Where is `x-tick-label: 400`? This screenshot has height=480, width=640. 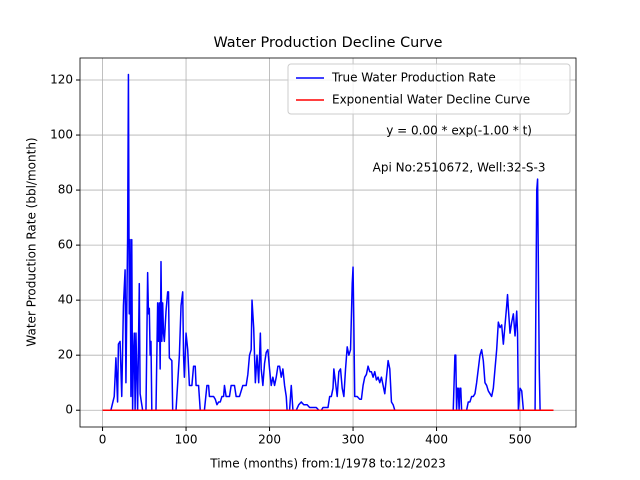
x-tick-label: 400 is located at coordinates (436, 440).